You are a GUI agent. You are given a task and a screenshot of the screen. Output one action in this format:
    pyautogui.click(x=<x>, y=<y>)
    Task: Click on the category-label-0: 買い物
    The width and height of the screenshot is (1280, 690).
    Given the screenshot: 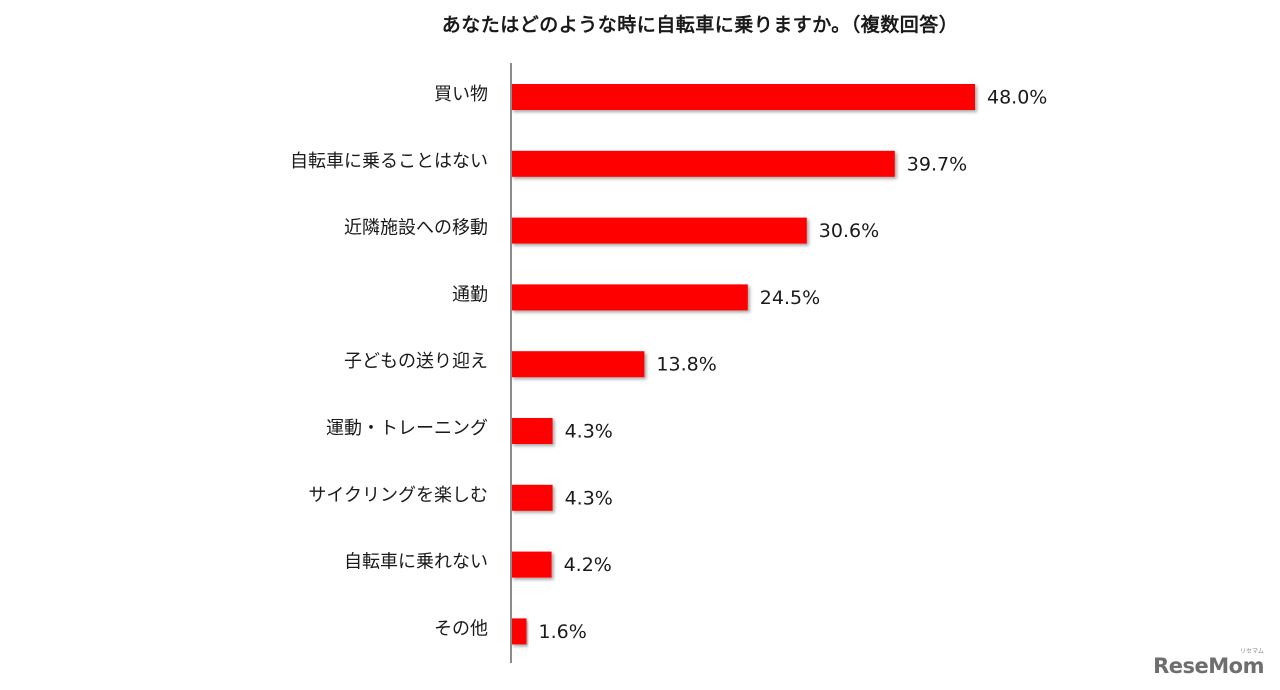 What is the action you would take?
    pyautogui.click(x=461, y=94)
    